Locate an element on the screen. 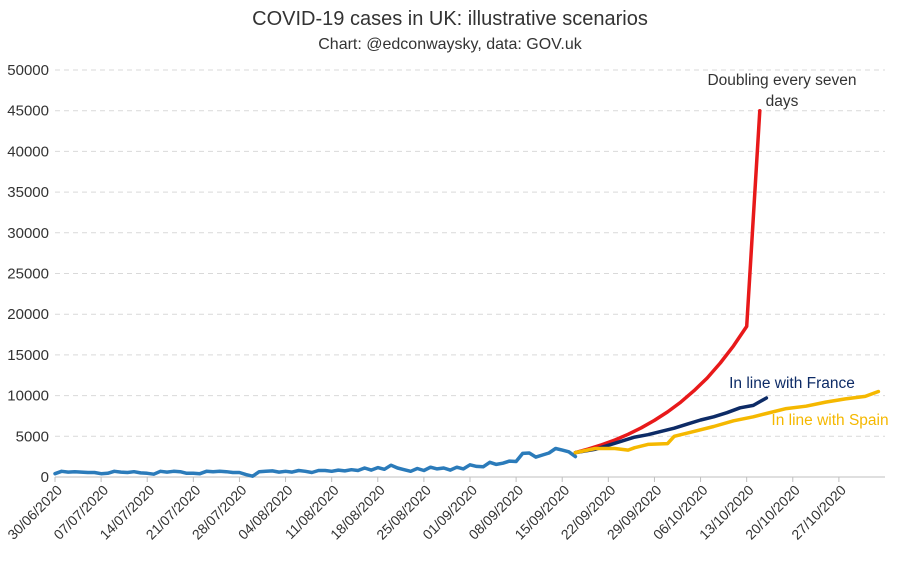 This screenshot has width=900, height=571. y-tick-label: 20000 is located at coordinates (28, 314).